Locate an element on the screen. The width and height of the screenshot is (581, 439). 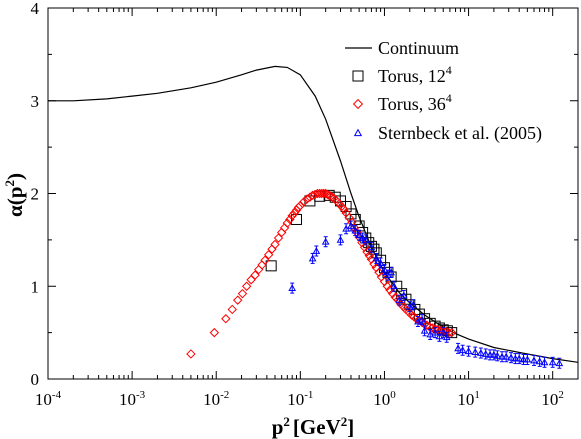
y-tick-label: 4 is located at coordinates (35, 9).